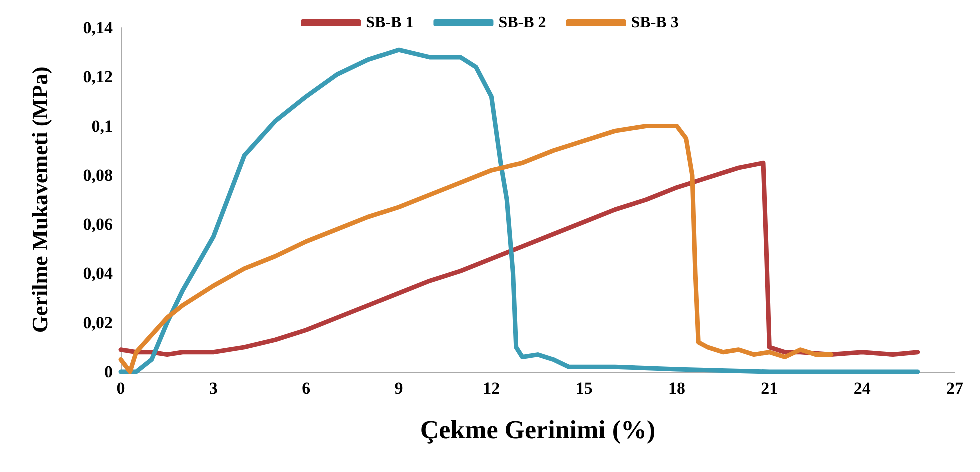  What do you see at coordinates (98, 77) in the screenshot?
I see `y-tick-label: 0,12` at bounding box center [98, 77].